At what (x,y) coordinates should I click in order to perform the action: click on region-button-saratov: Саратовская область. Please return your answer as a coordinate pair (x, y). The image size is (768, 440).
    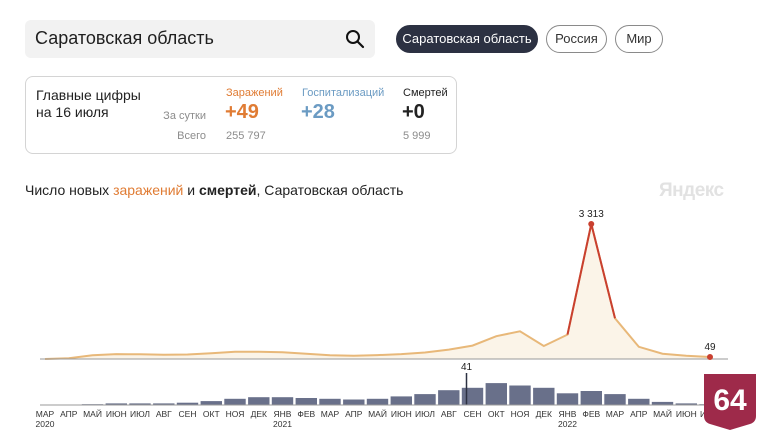
    Looking at the image, I should click on (467, 39).